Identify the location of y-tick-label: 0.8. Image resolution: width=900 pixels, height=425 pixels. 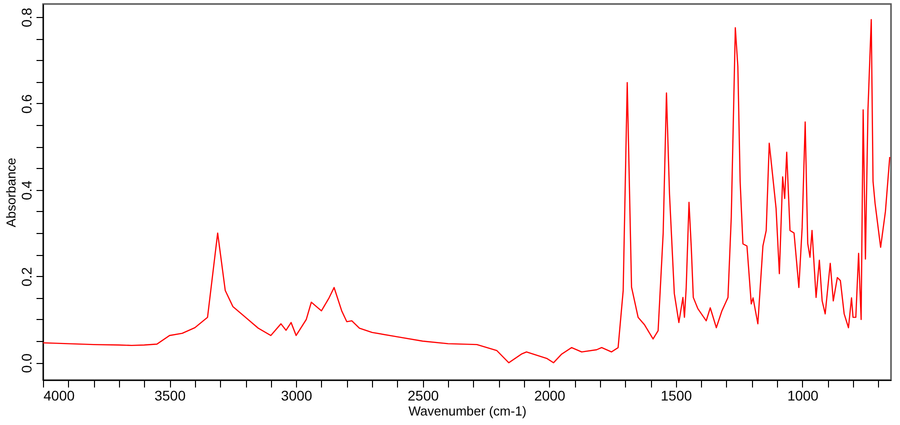
(26, 18).